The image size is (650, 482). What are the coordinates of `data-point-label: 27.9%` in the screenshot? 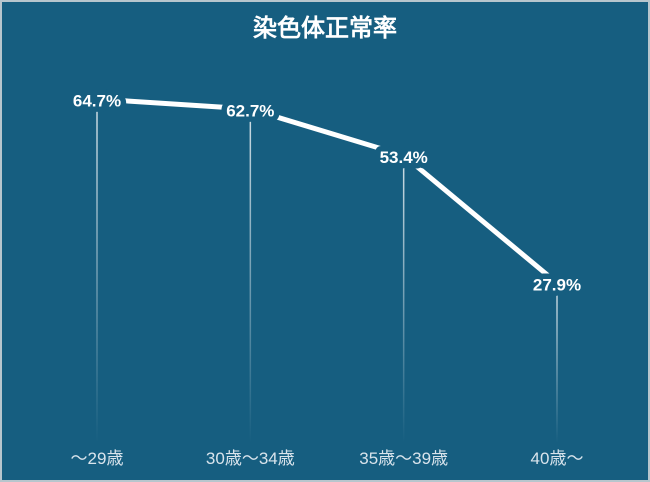 It's located at (557, 285).